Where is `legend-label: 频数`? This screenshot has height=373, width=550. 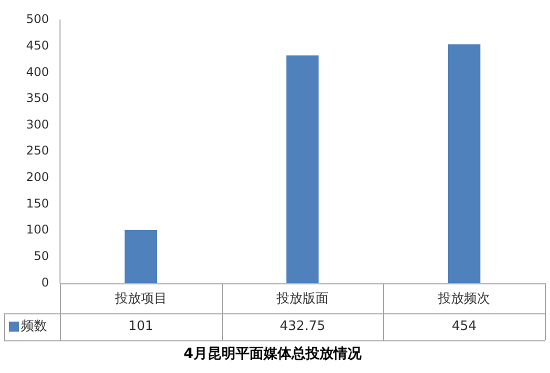 legend-label: 频数 is located at coordinates (34, 326).